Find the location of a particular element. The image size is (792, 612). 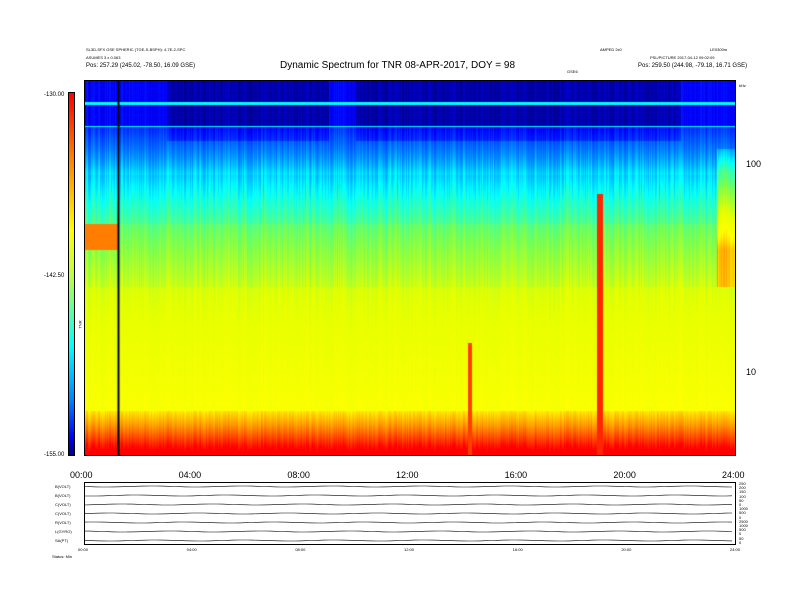

panel-right-tick: 100 is located at coordinates (742, 496).